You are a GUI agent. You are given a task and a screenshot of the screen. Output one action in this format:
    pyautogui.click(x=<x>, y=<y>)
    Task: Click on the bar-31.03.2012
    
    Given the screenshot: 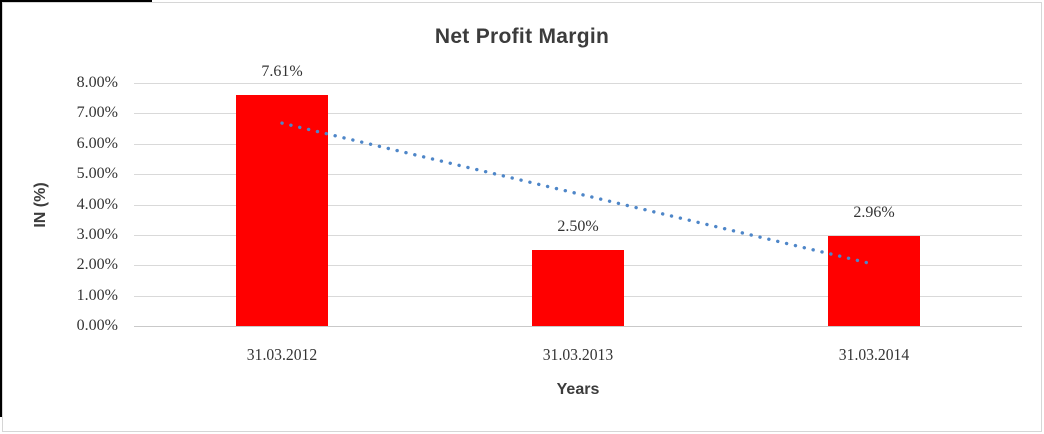 What is the action you would take?
    pyautogui.click(x=282, y=210)
    